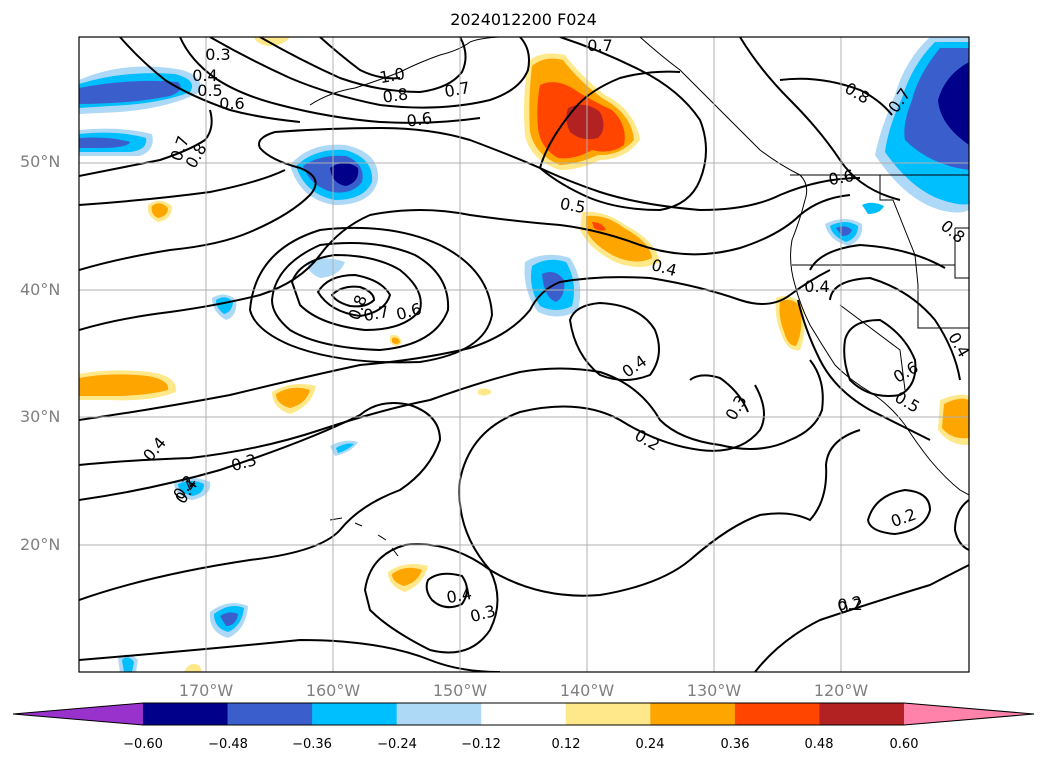  Describe the element at coordinates (333, 690) in the screenshot. I see `lon-label-160w: 160°W` at that location.